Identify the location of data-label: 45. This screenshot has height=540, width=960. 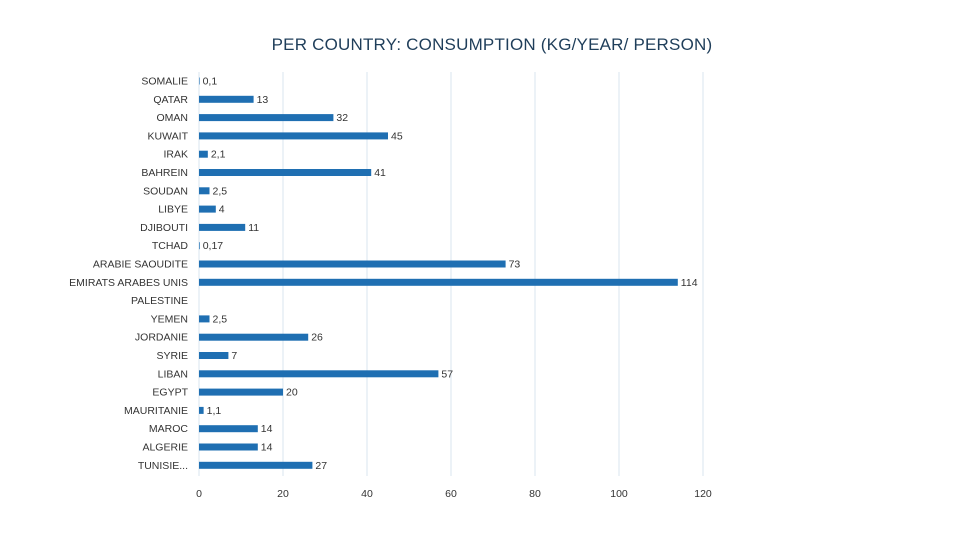
(397, 136).